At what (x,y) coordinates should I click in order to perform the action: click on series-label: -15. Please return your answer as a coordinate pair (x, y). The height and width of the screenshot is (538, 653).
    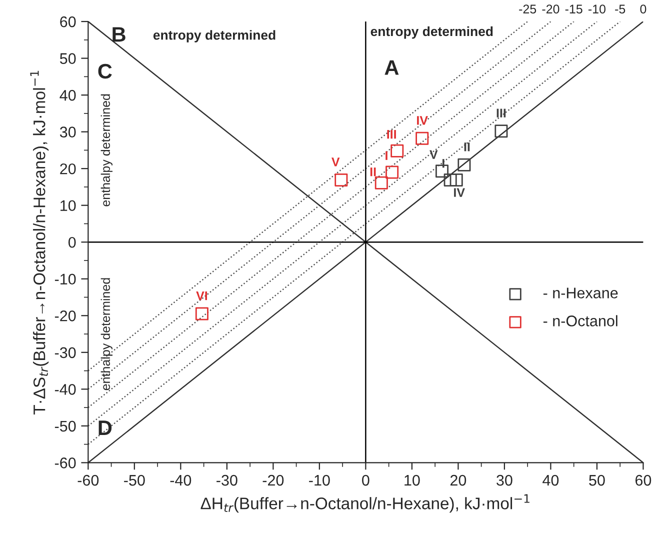
    Looking at the image, I should click on (573, 9).